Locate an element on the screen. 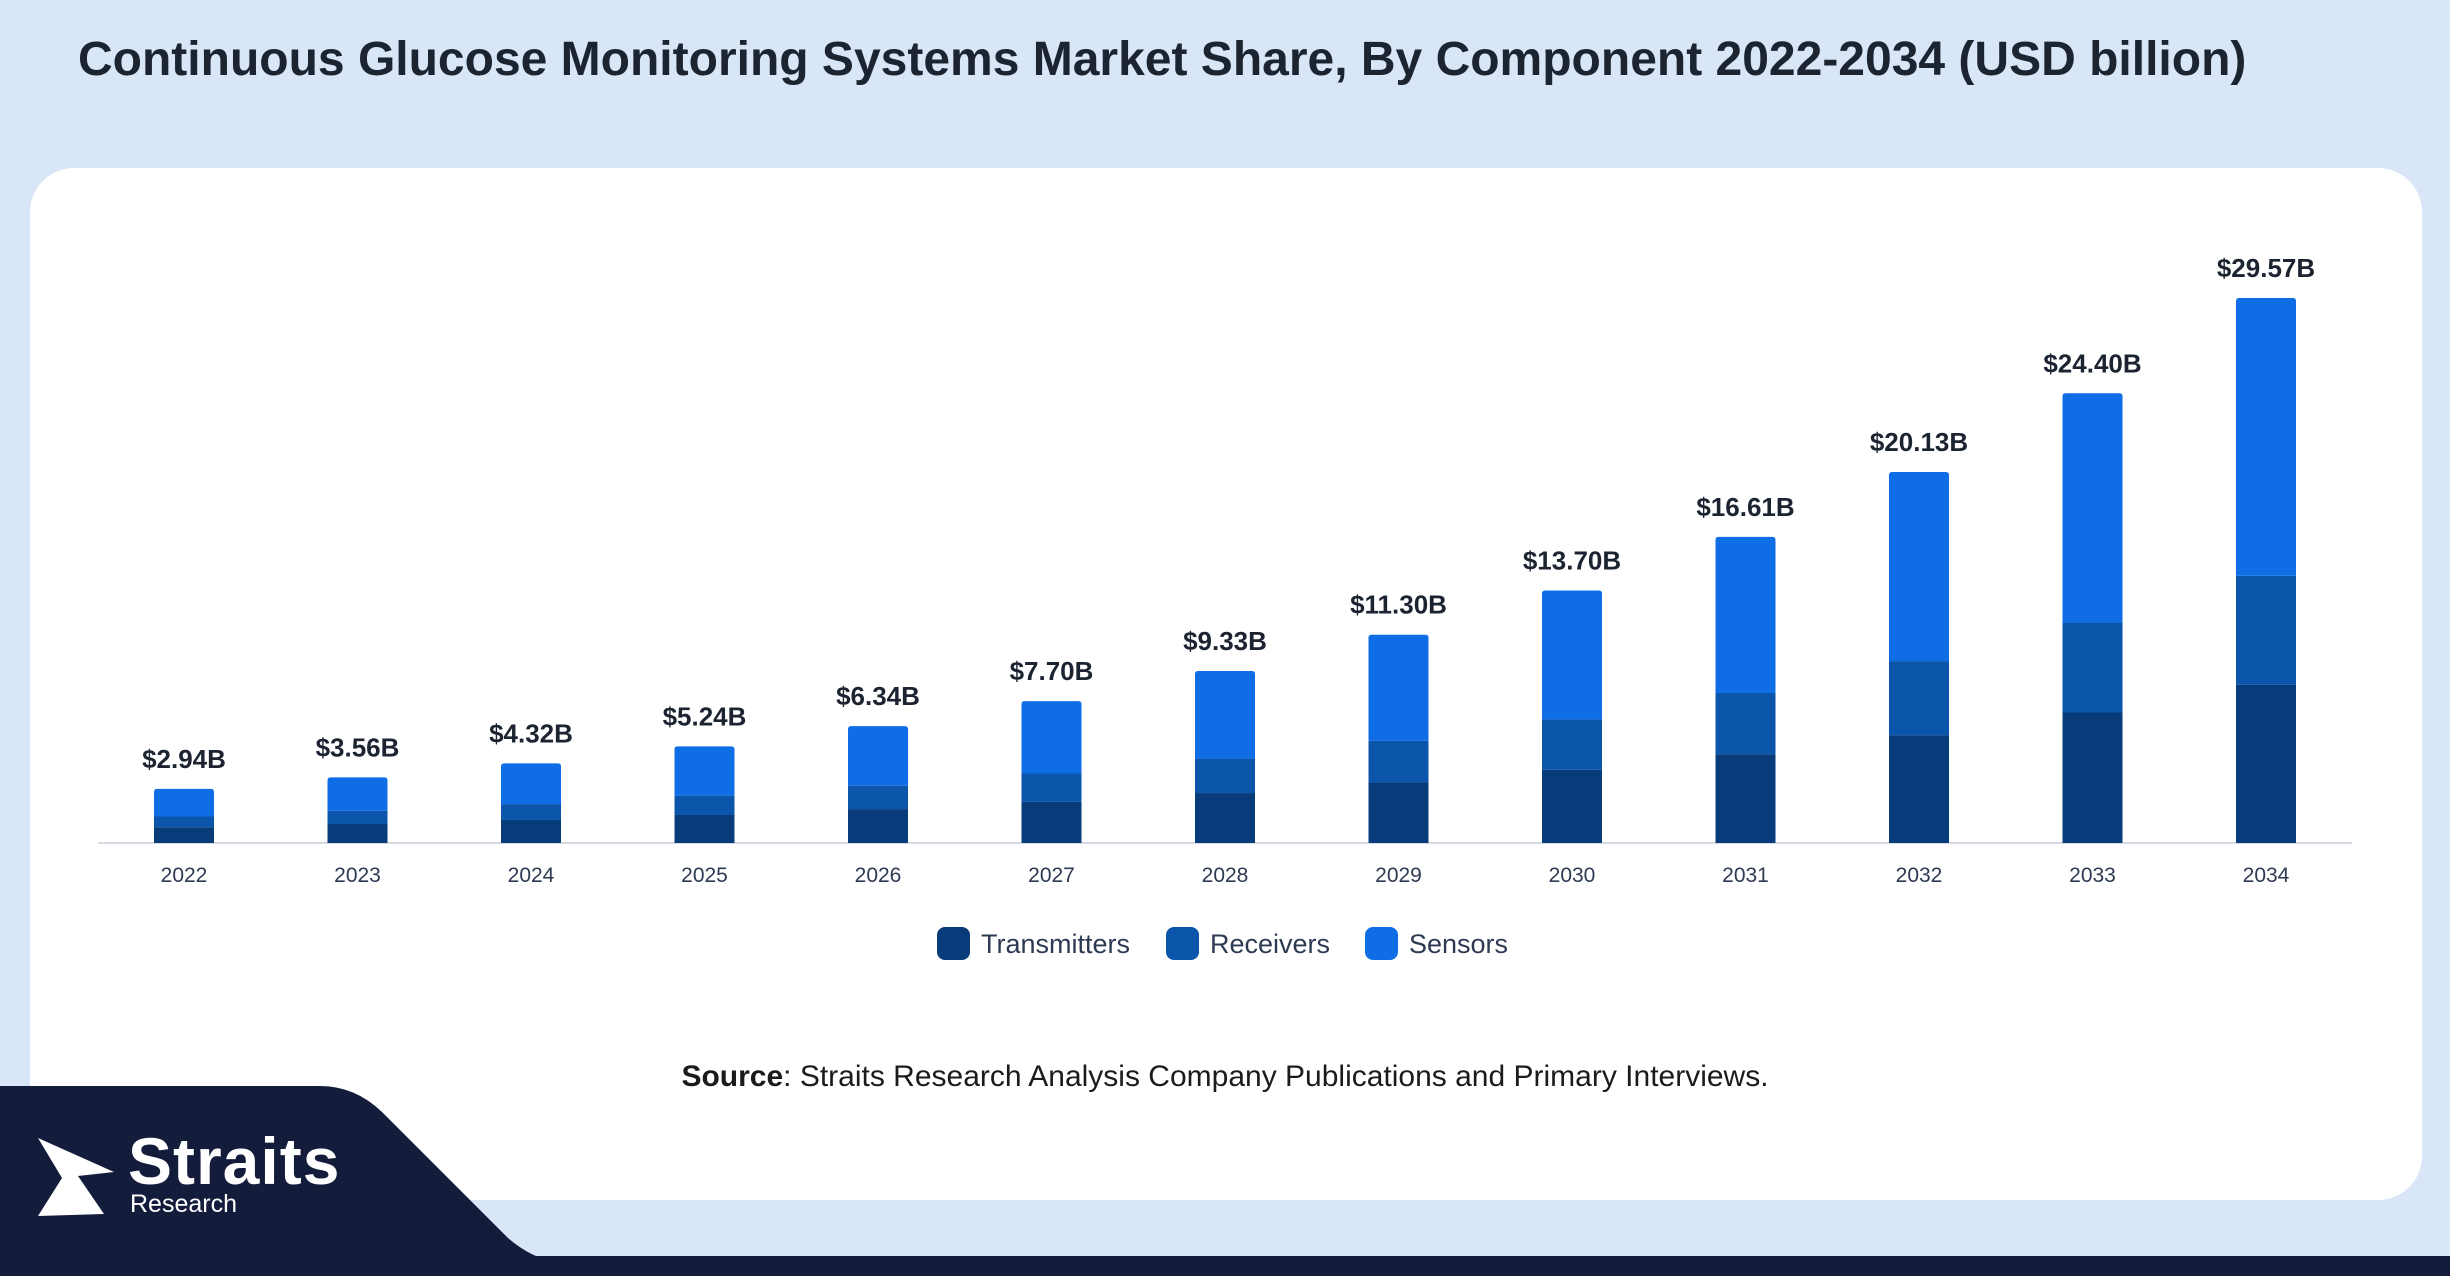 Image resolution: width=2450 pixels, height=1276 pixels. bar-transmitters-2029 is located at coordinates (1398, 812).